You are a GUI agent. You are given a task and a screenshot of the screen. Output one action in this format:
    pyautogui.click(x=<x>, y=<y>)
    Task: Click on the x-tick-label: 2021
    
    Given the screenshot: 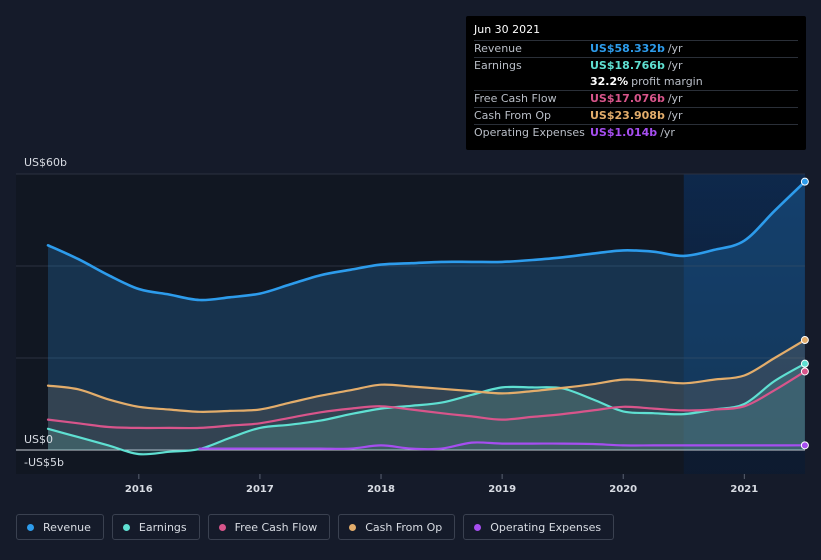 What is the action you would take?
    pyautogui.click(x=744, y=489)
    